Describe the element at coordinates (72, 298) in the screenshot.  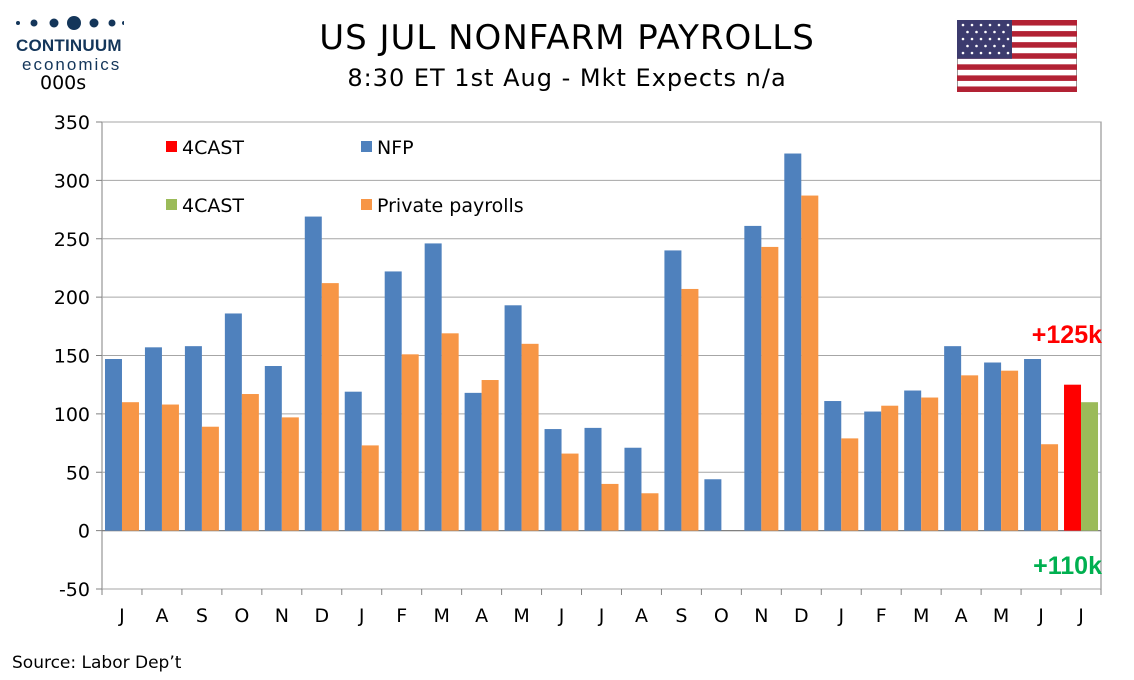
I see `y-tick-label: 200` at that location.